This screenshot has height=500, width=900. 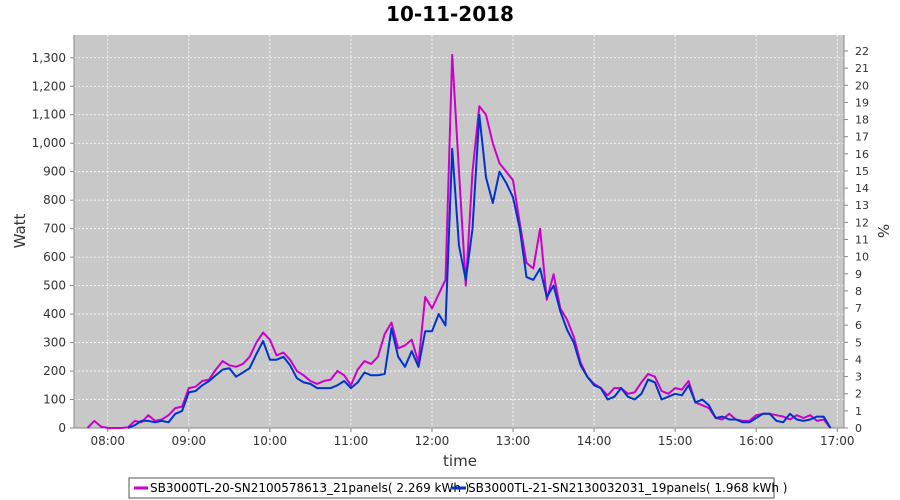 I want to click on x-tick-label-5: 13:00, so click(x=513, y=441).